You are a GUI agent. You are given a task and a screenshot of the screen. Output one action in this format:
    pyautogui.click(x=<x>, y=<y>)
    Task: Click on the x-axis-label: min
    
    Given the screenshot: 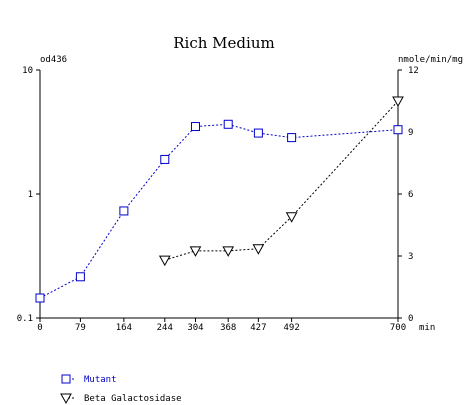 What is the action you would take?
    pyautogui.click(x=427, y=328)
    